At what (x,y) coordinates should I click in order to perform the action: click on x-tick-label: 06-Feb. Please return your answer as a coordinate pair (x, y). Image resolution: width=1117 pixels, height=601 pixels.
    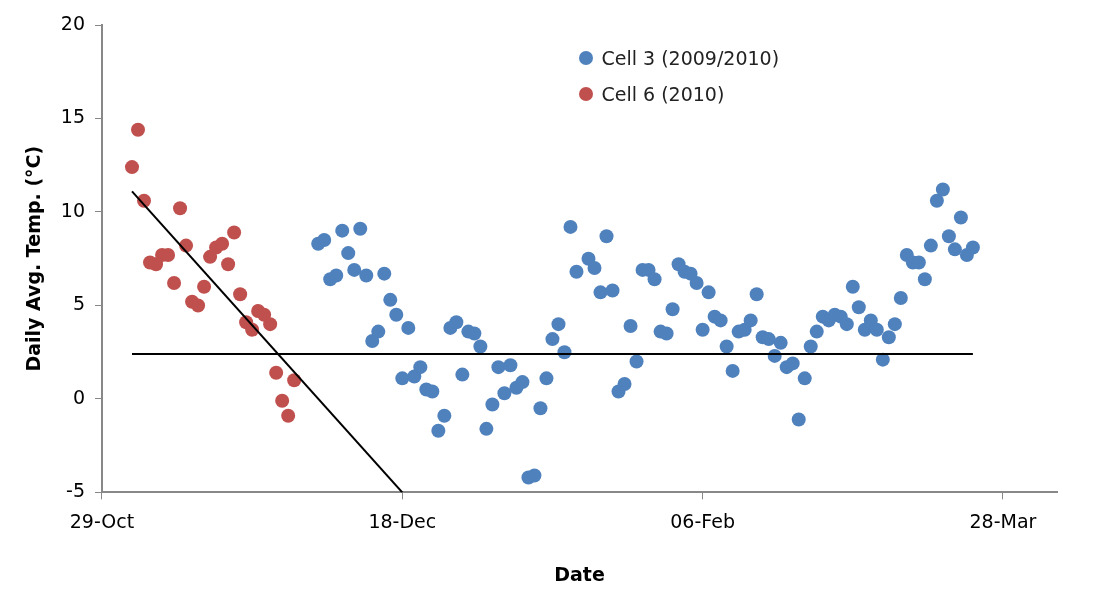
    Looking at the image, I should click on (702, 520).